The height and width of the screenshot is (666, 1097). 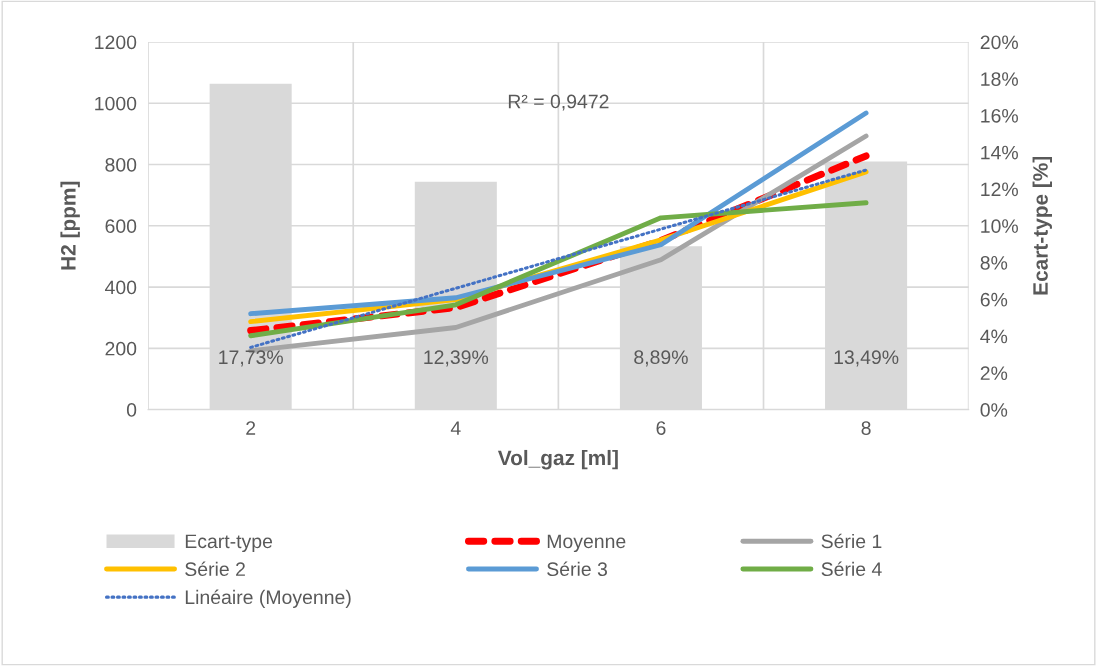 What do you see at coordinates (455, 428) in the screenshot?
I see `x-tick-label: 4` at bounding box center [455, 428].